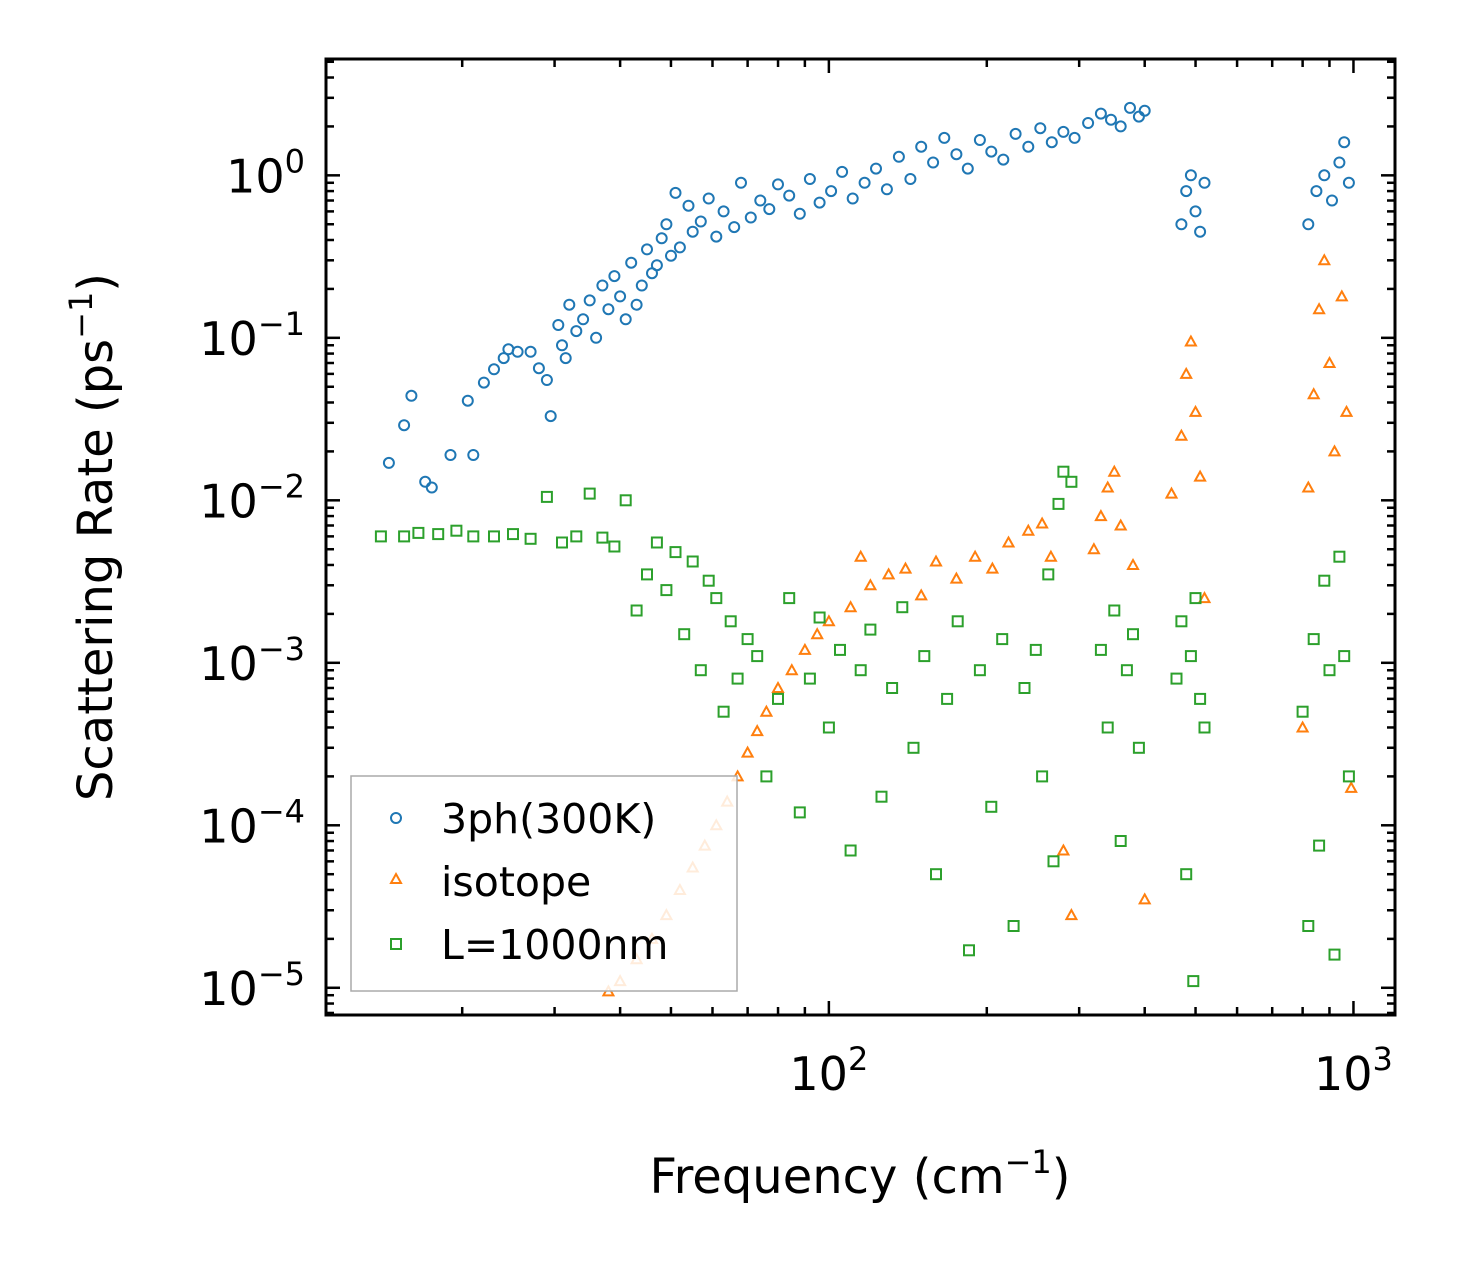 The width and height of the screenshot is (1458, 1265). Describe the element at coordinates (396, 818) in the screenshot. I see `legend-marker-3ph` at that location.